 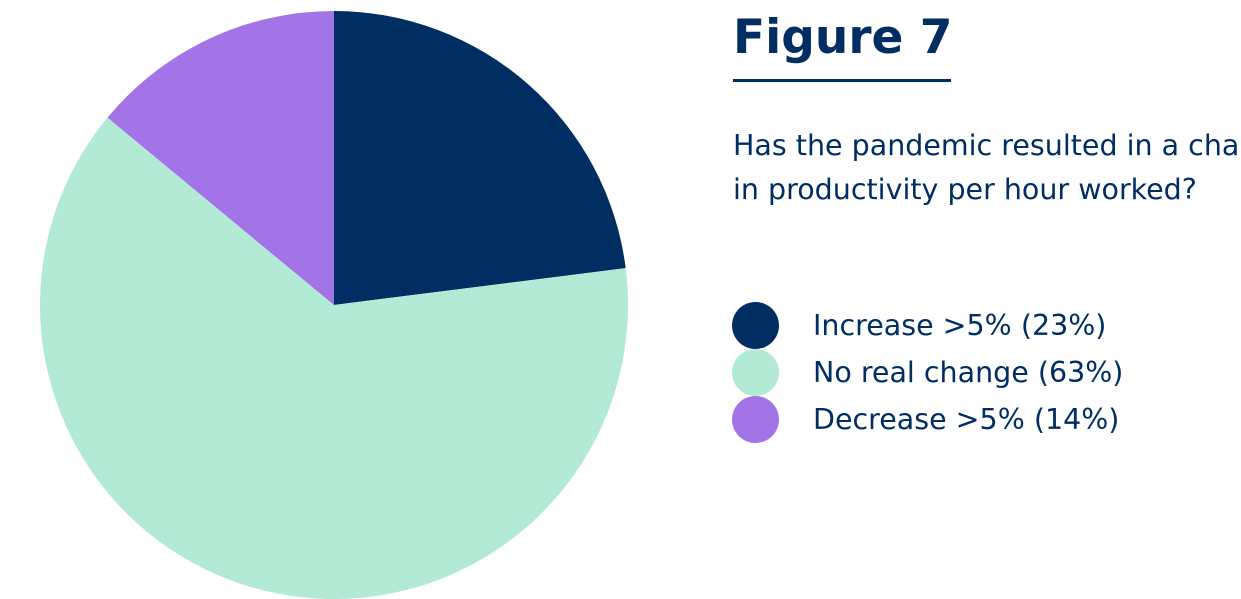 I want to click on legend-item-no-change: No real change (63%), so click(x=927, y=372).